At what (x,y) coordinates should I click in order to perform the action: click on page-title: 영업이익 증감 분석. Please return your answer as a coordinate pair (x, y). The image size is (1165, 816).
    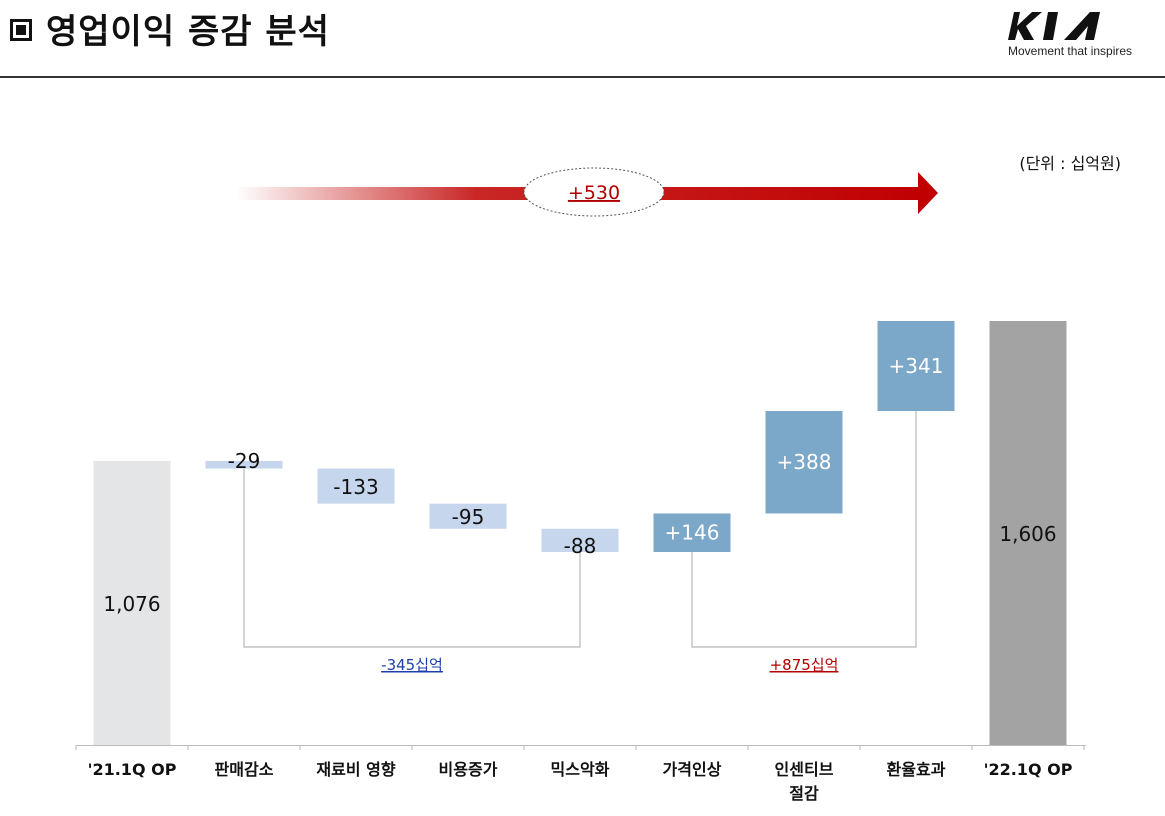
    Looking at the image, I should click on (188, 32).